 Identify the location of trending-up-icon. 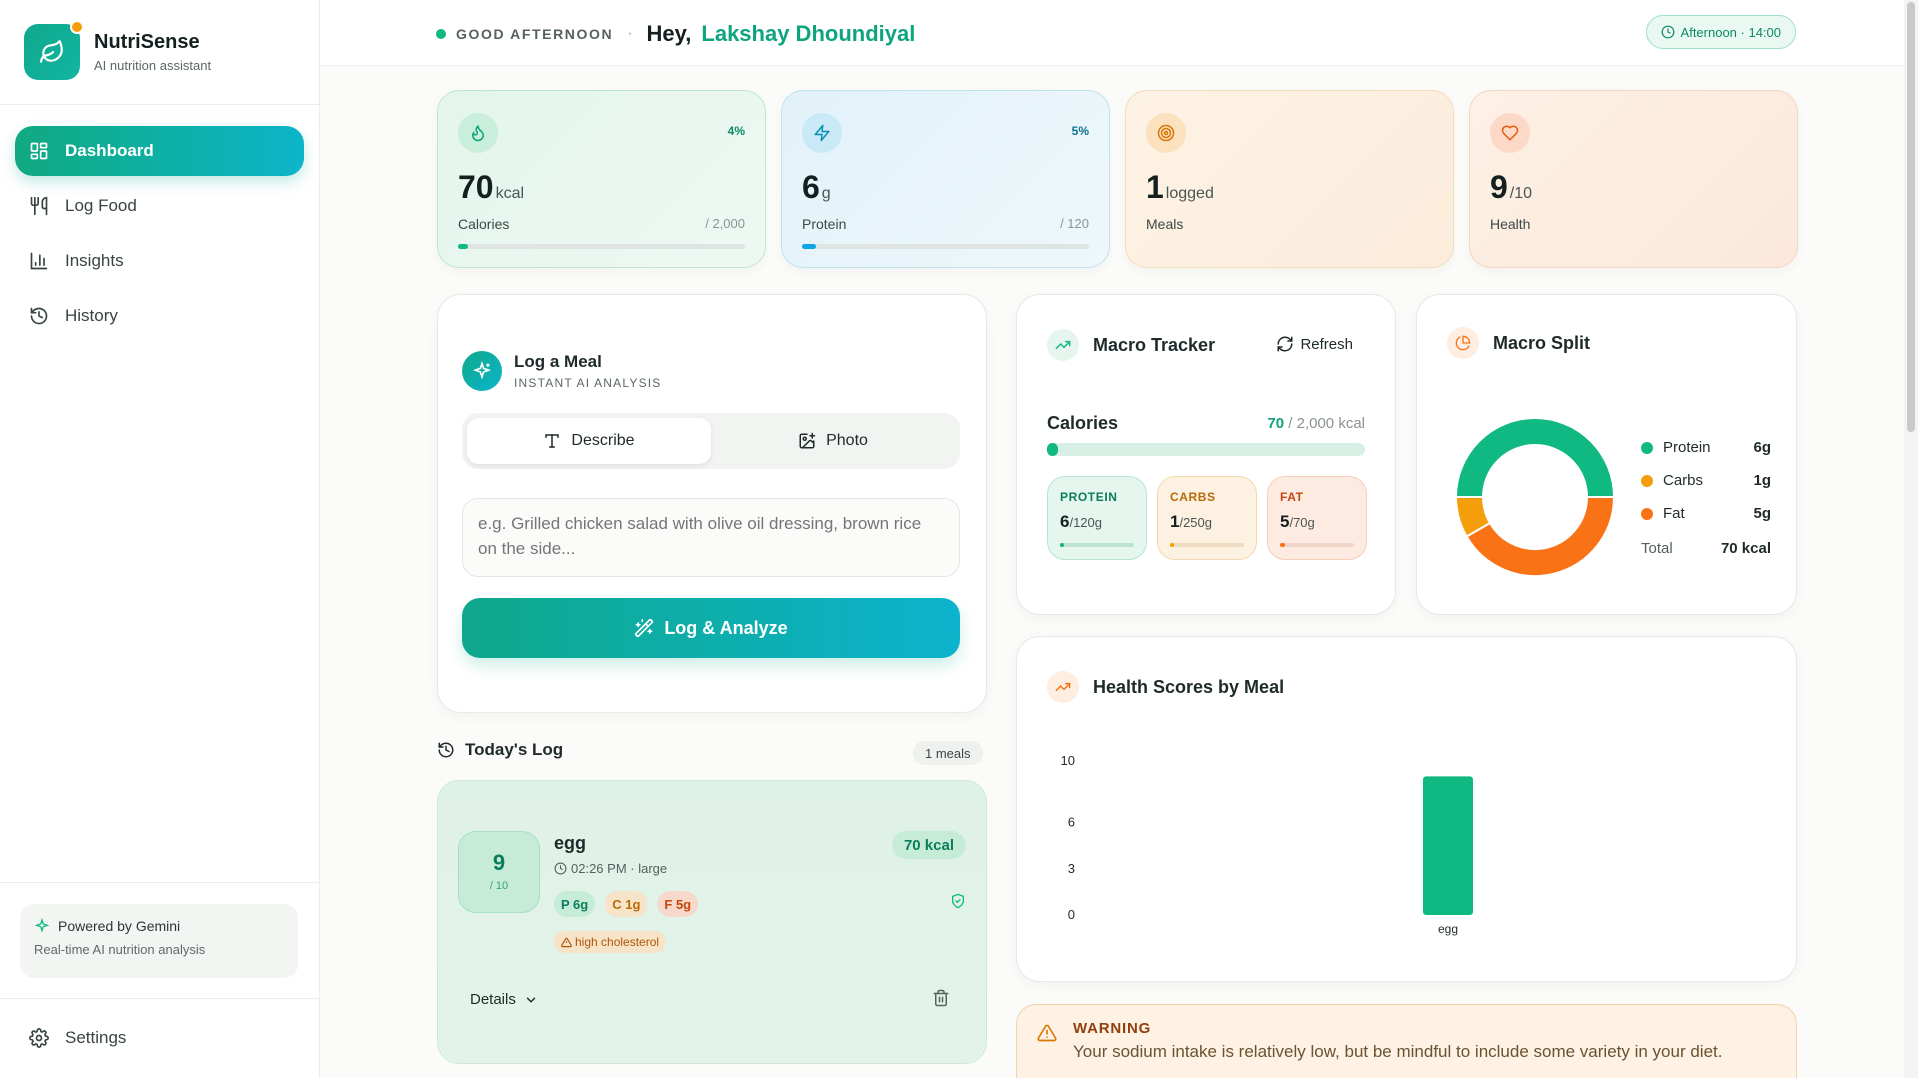
(1063, 345).